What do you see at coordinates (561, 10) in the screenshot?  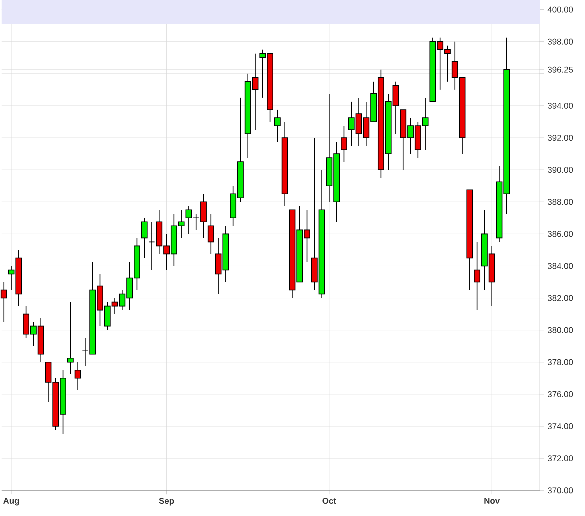 I see `y-tick-label: 400.00` at bounding box center [561, 10].